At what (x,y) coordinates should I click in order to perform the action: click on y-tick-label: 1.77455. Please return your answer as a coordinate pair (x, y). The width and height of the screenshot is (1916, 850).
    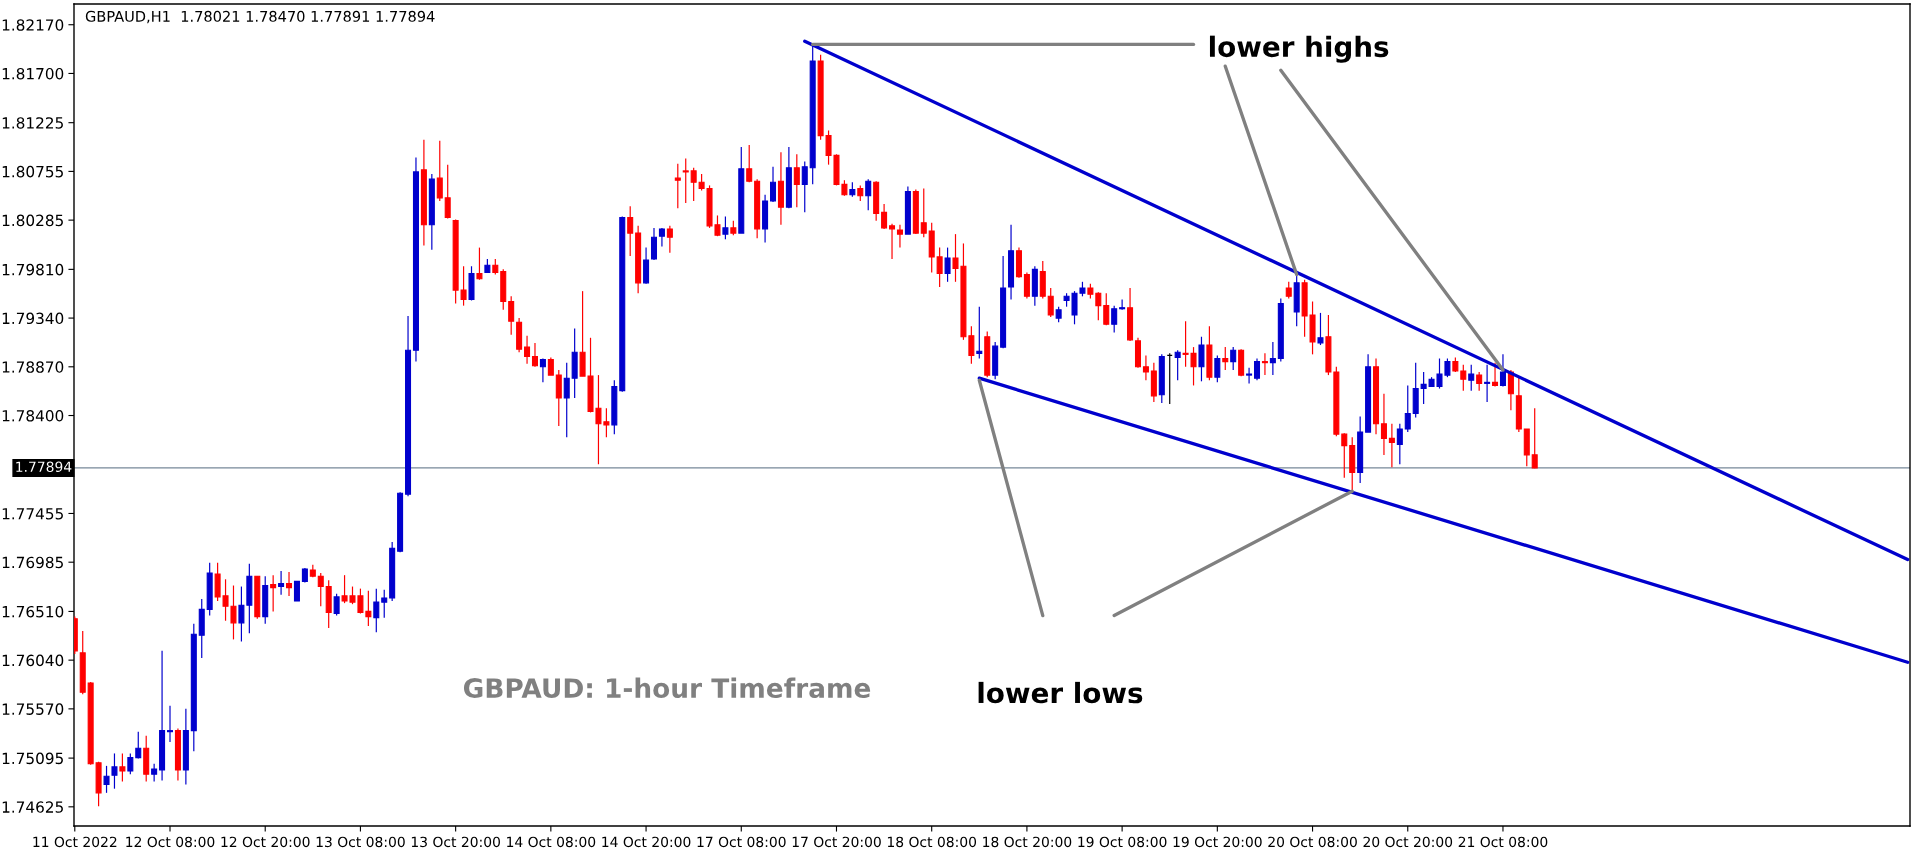
    Looking at the image, I should click on (32, 514).